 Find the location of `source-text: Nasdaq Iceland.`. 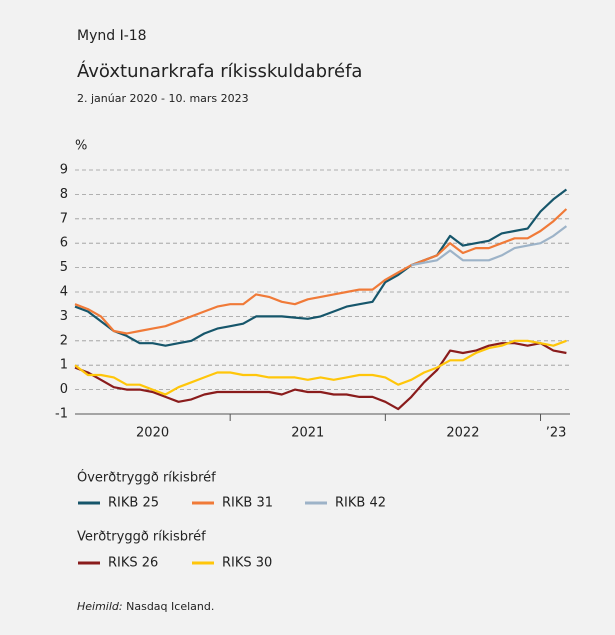

source-text: Nasdaq Iceland. is located at coordinates (170, 606).